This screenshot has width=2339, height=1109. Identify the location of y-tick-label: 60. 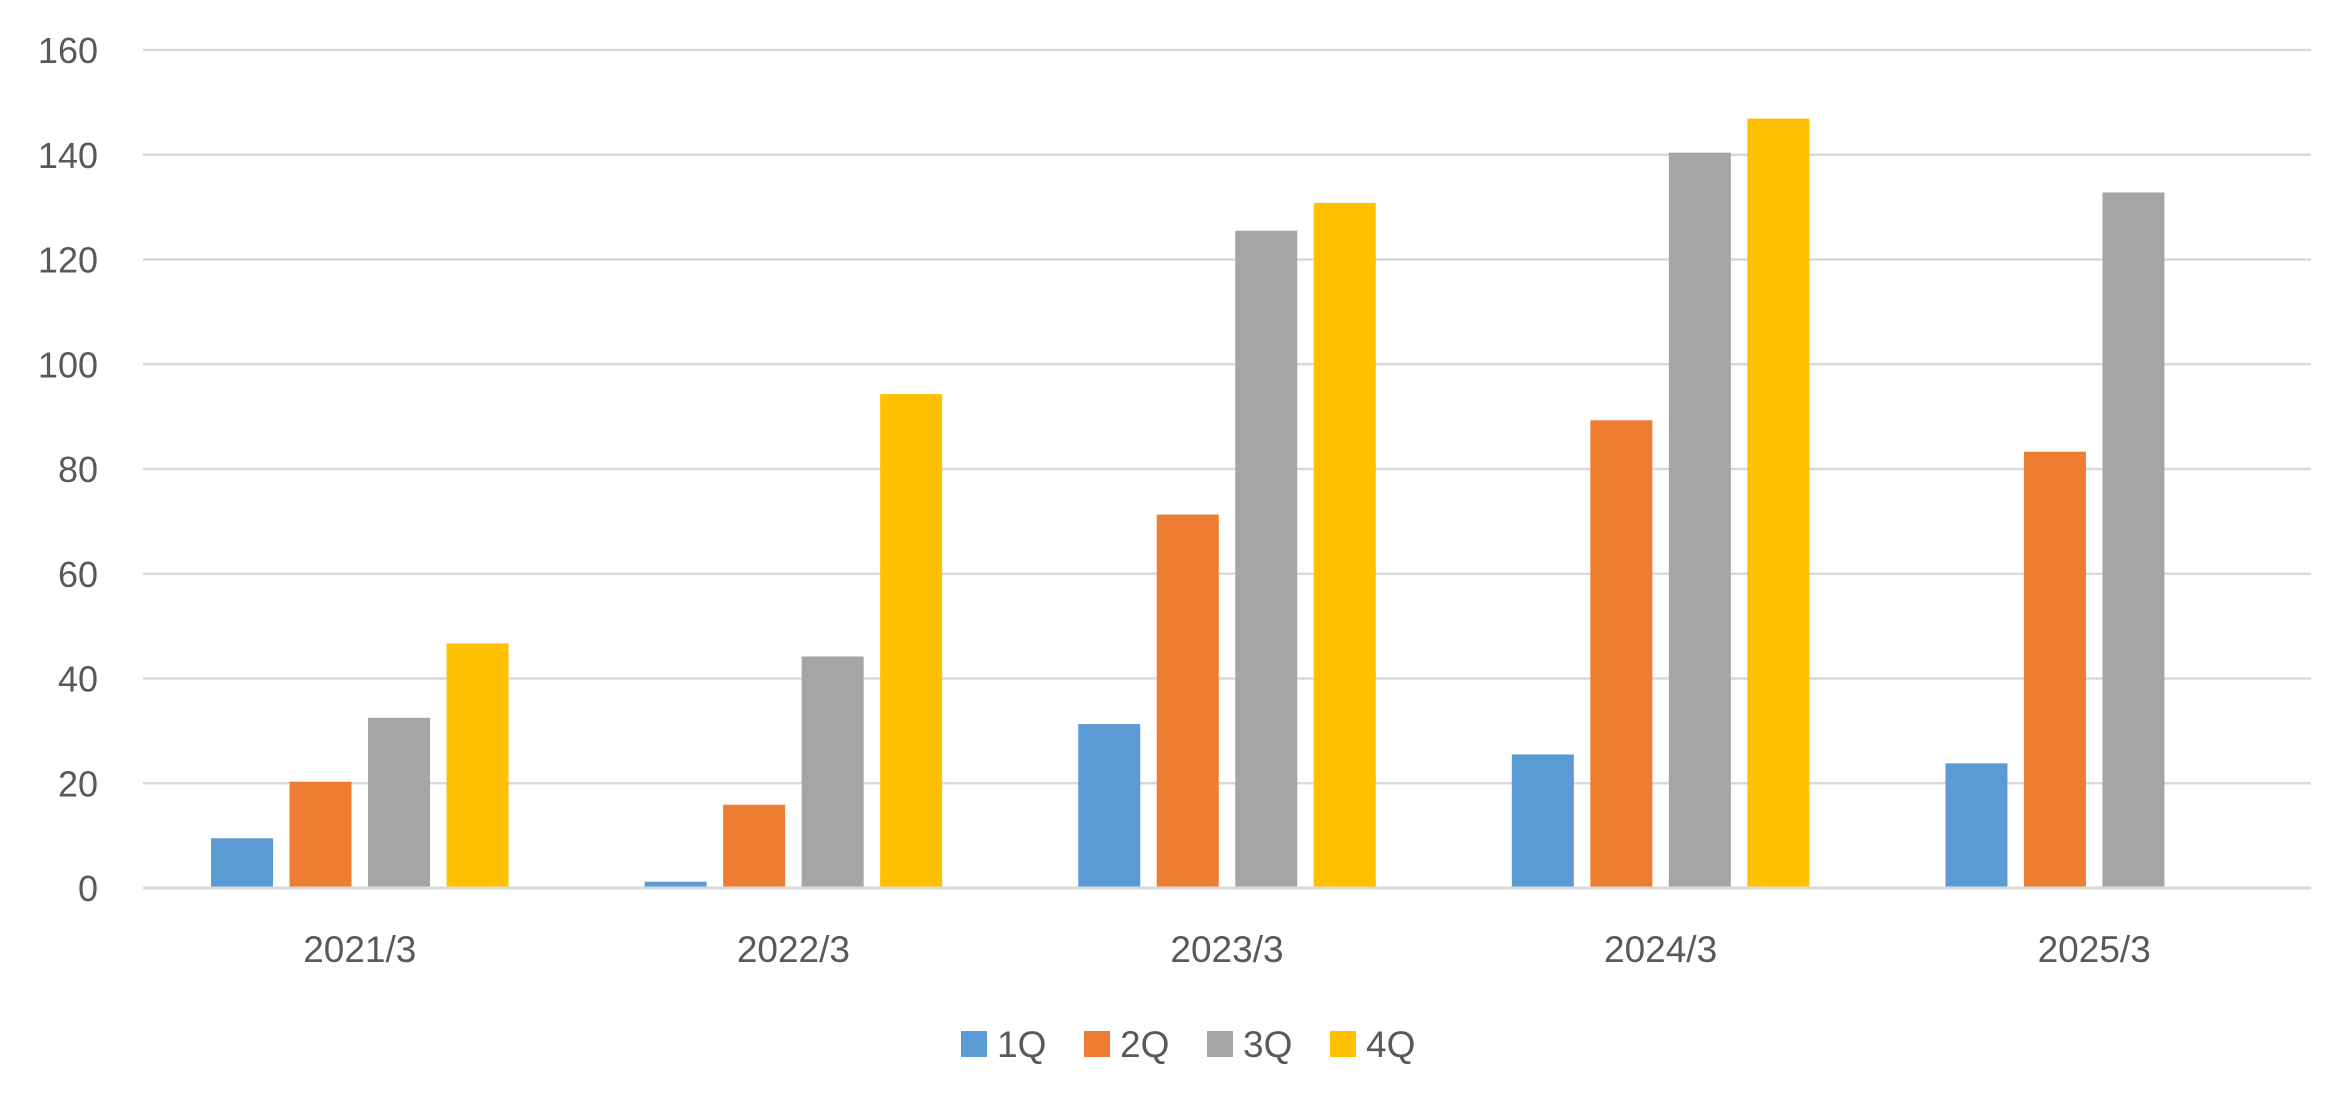
(78, 574).